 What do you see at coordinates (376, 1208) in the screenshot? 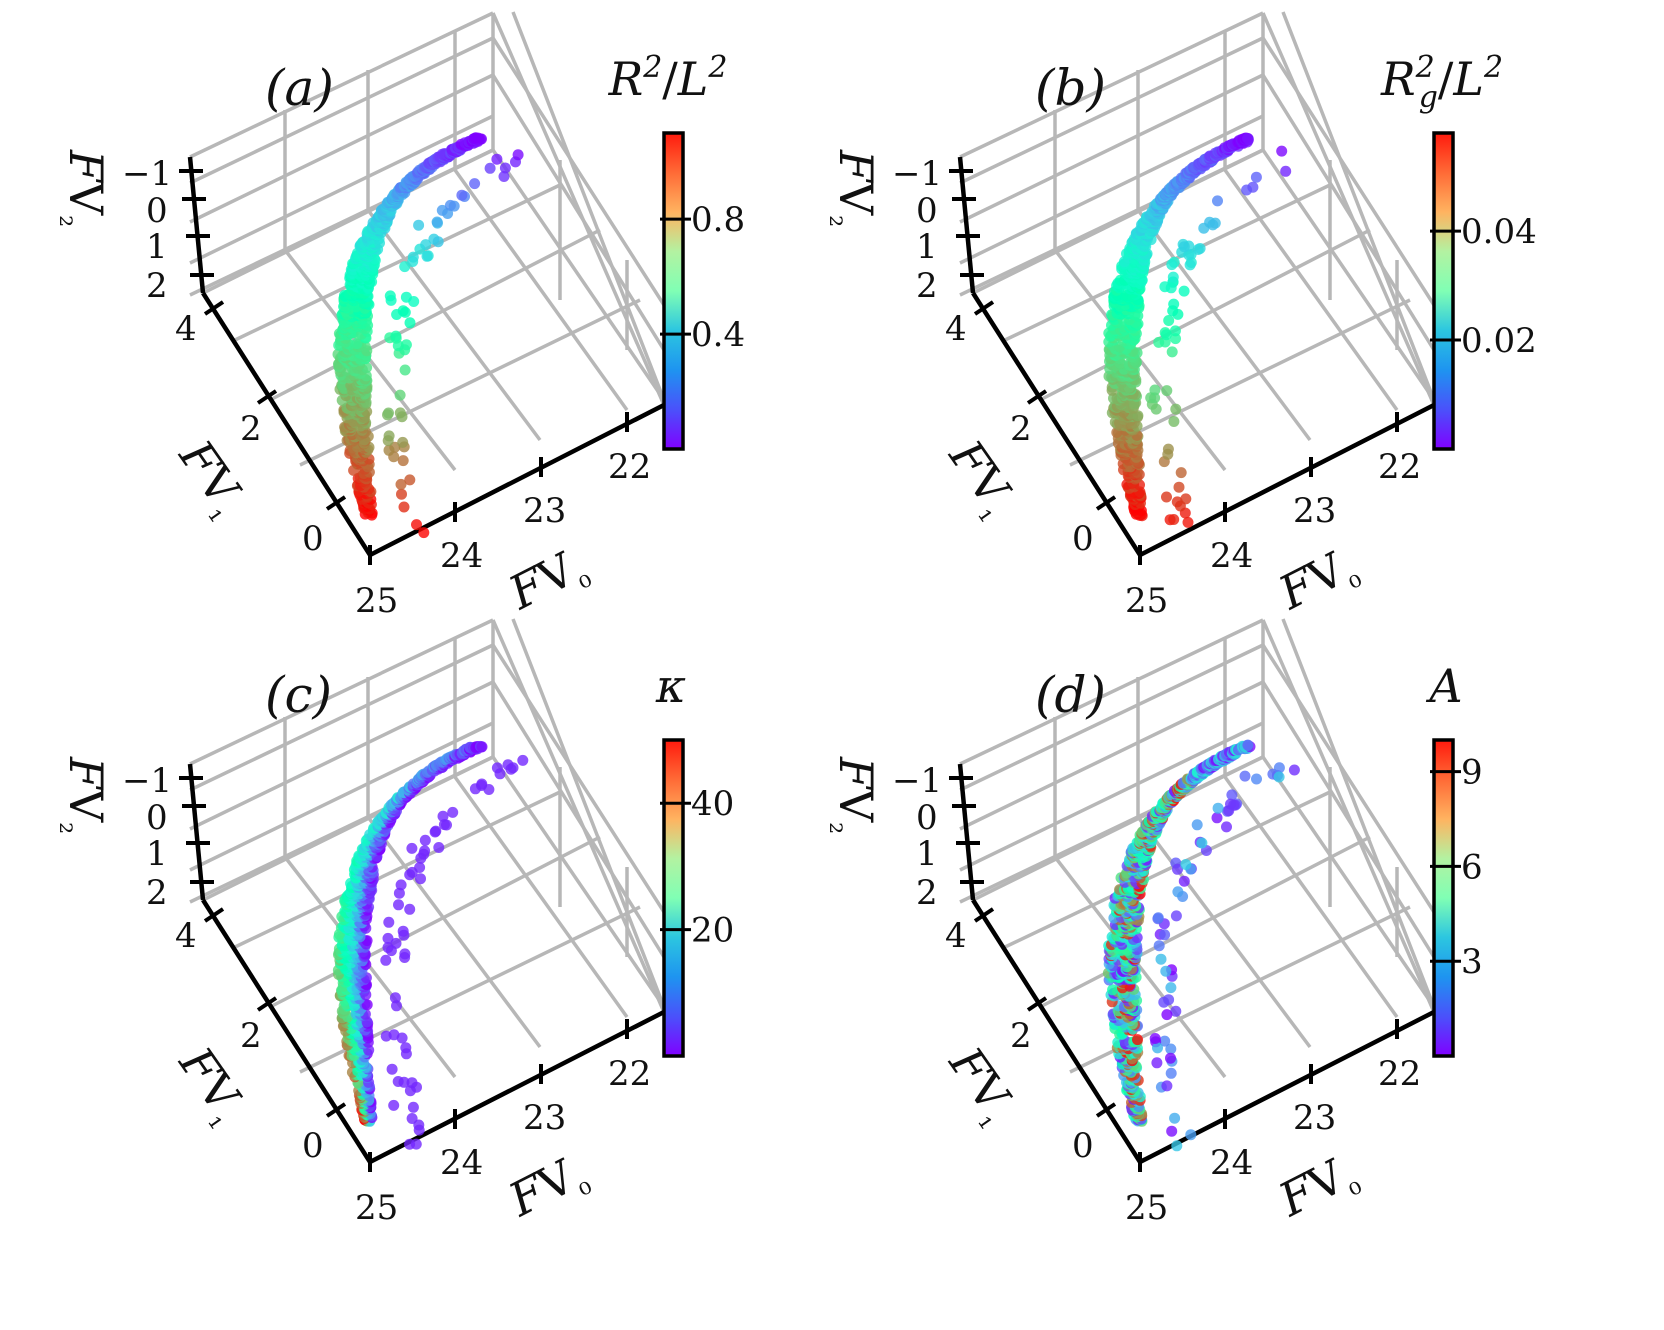
I see `fv0-tick-label: 25` at bounding box center [376, 1208].